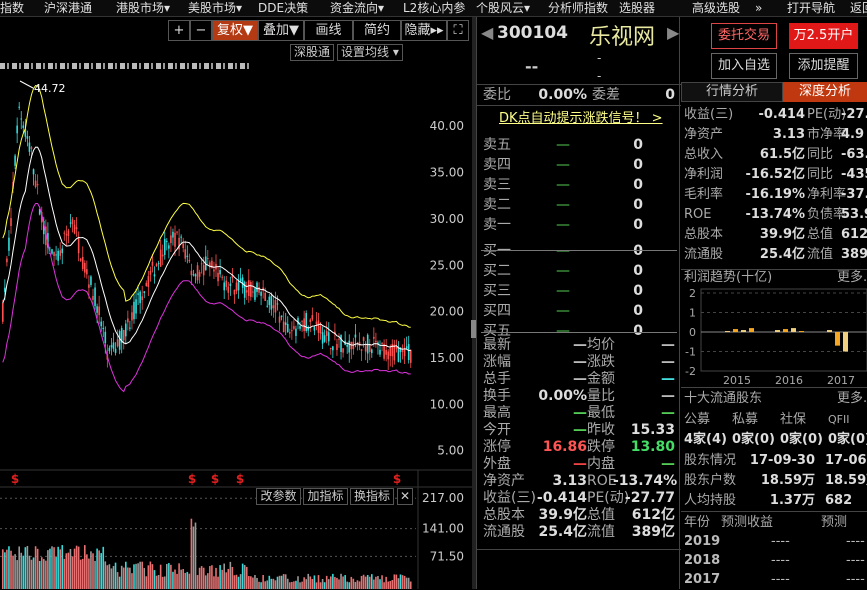 This screenshot has height=590, width=867. Describe the element at coordinates (312, 52) in the screenshot. I see `shengutong-button: 深股通` at that location.